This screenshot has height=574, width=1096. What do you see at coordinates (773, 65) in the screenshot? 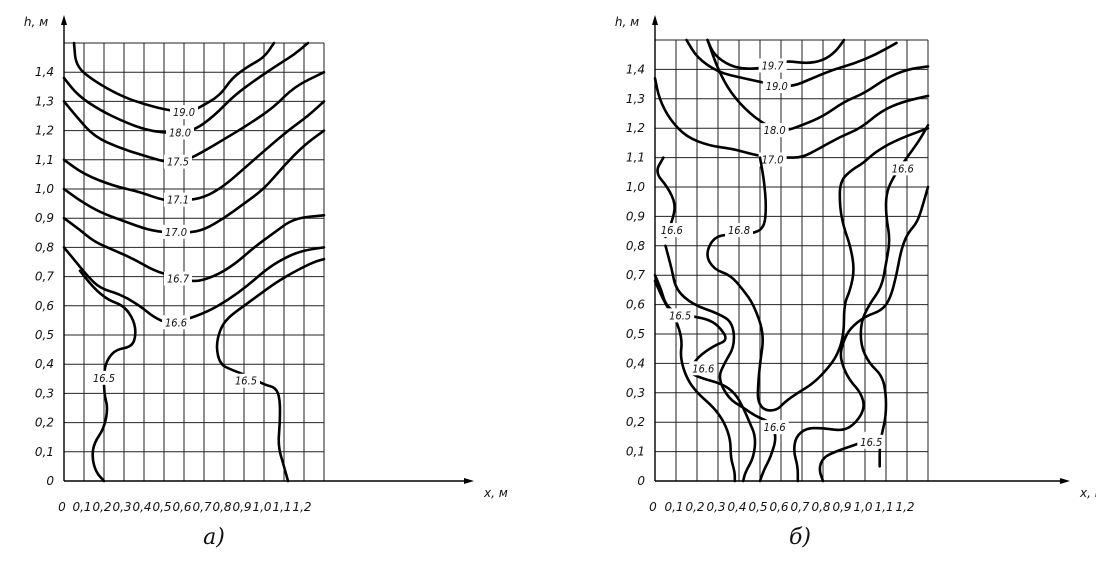
I see `isoline-label: 19.7` at bounding box center [773, 65].